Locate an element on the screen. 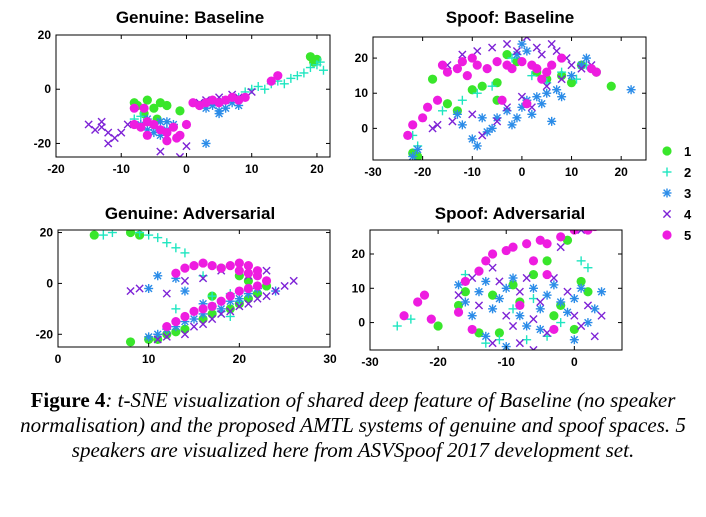  asterisk-marker is located at coordinates (667, 193).